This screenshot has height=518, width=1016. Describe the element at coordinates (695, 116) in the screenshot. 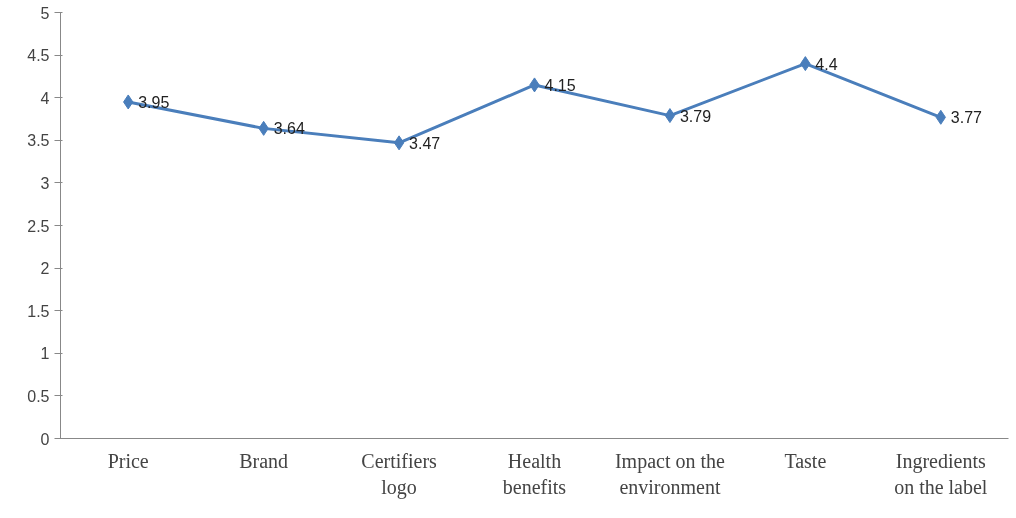

I see `data-label: 3.79` at that location.